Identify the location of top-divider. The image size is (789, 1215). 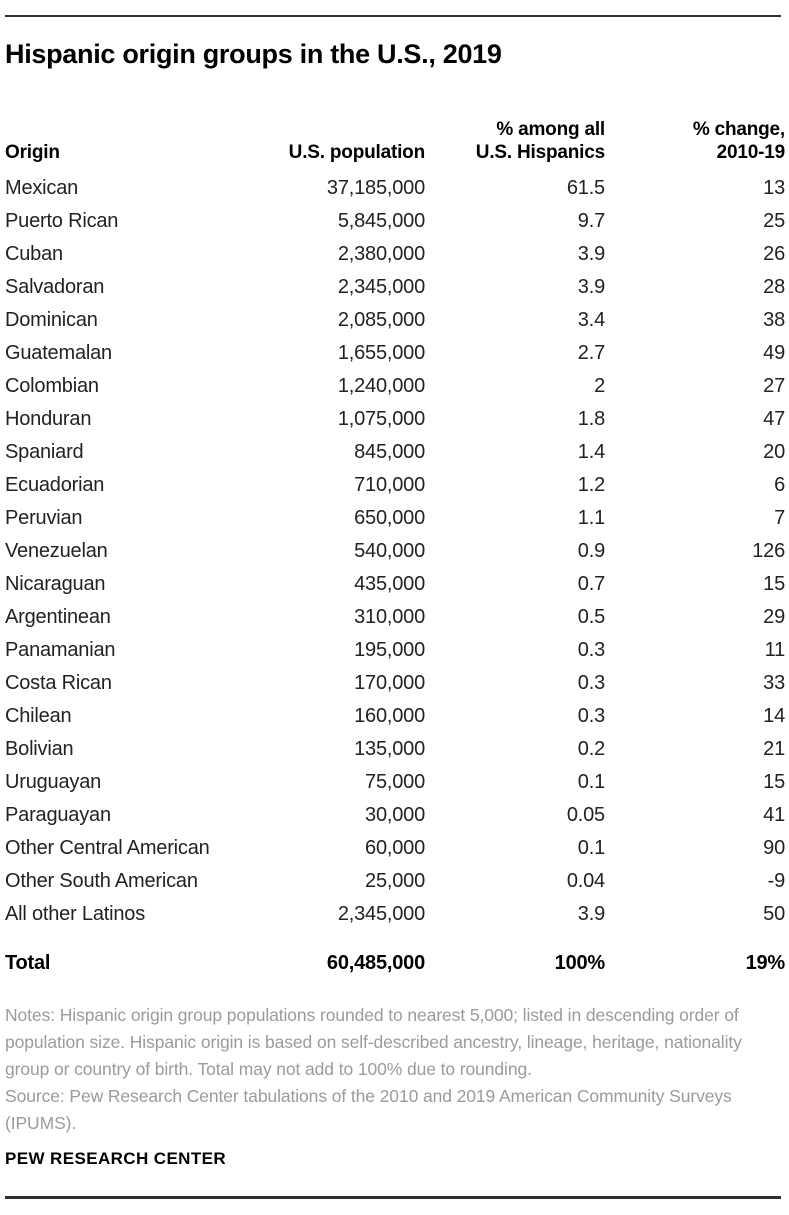
(393, 16).